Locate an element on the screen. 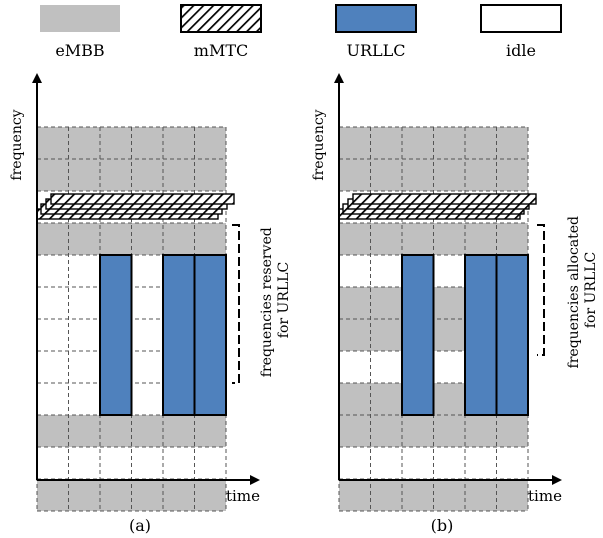 Image resolution: width=603 pixels, height=538 pixels. panel-b-y-axis-label: frequency is located at coordinates (319, 144).